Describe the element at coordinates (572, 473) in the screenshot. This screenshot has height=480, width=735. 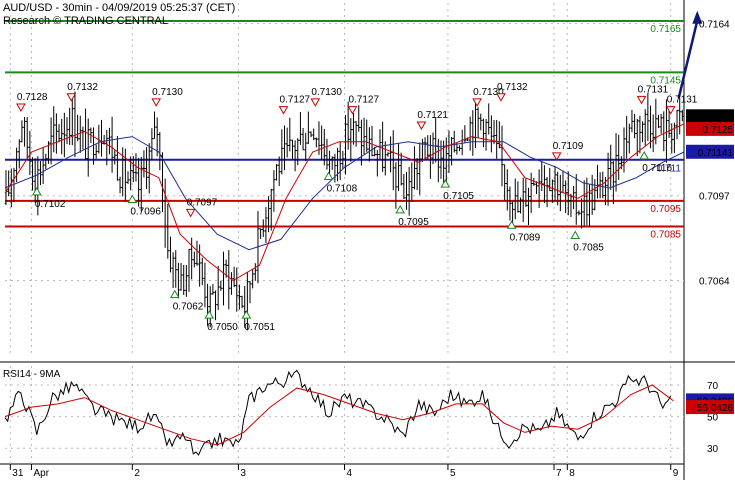
I see `time-tick-label: 8` at that location.